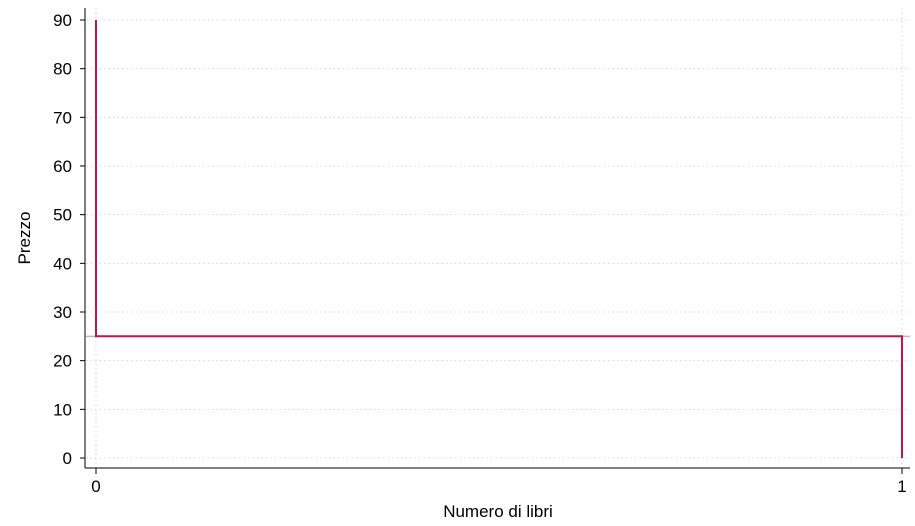 Image resolution: width=915 pixels, height=526 pixels. I want to click on y-tick-label: 40, so click(62, 263).